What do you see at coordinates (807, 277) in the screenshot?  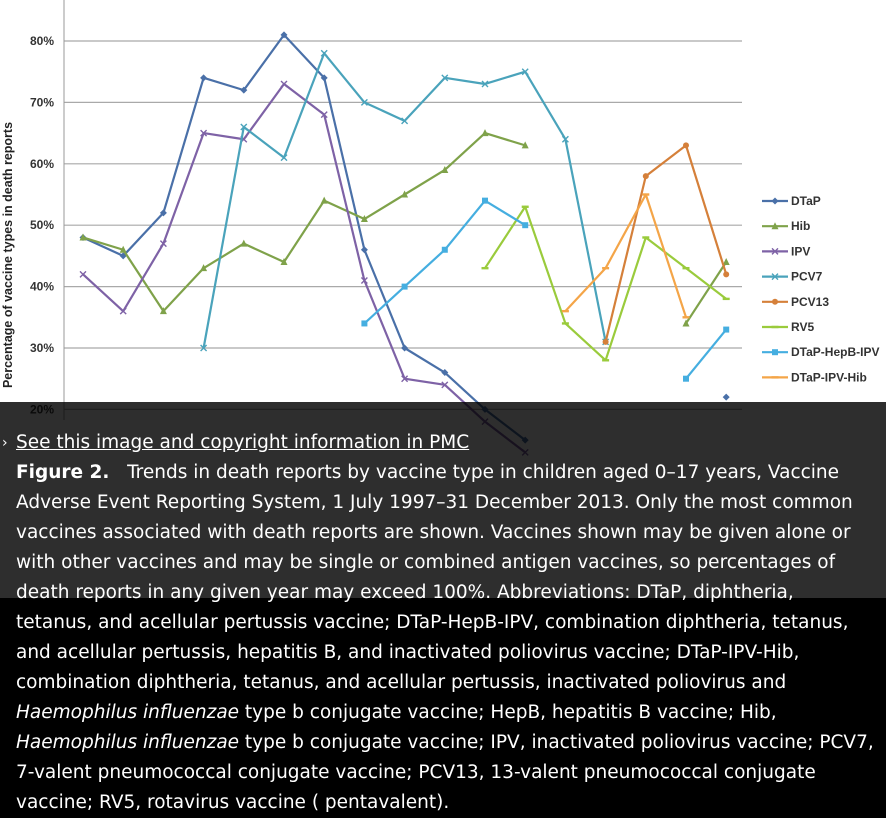 I see `legend-label-pcv7: PCV7` at bounding box center [807, 277].